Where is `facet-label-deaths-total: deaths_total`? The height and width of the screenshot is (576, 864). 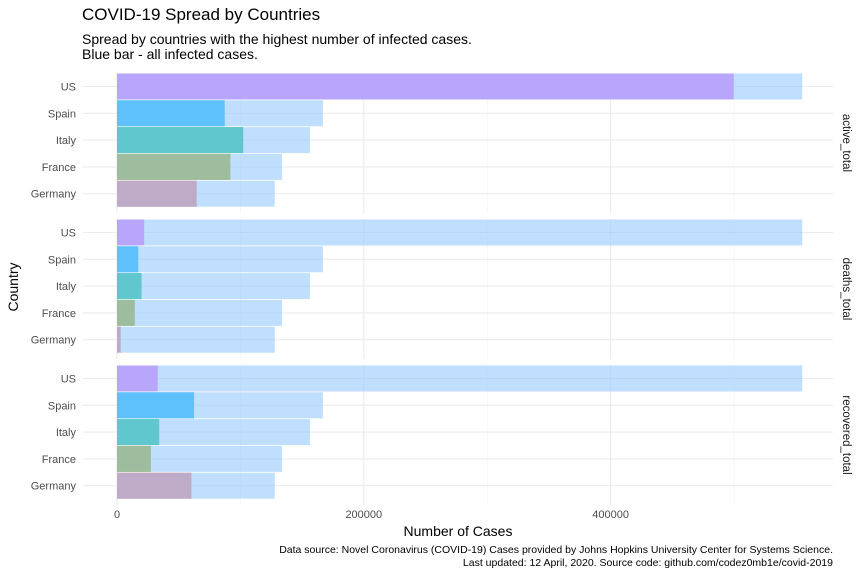 facet-label-deaths-total: deaths_total is located at coordinates (846, 289).